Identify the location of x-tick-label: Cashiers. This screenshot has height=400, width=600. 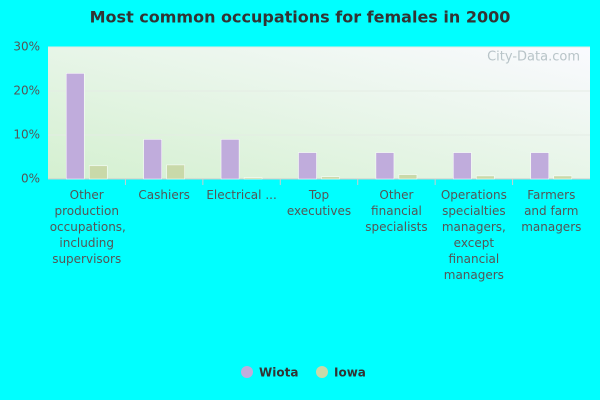
(164, 195).